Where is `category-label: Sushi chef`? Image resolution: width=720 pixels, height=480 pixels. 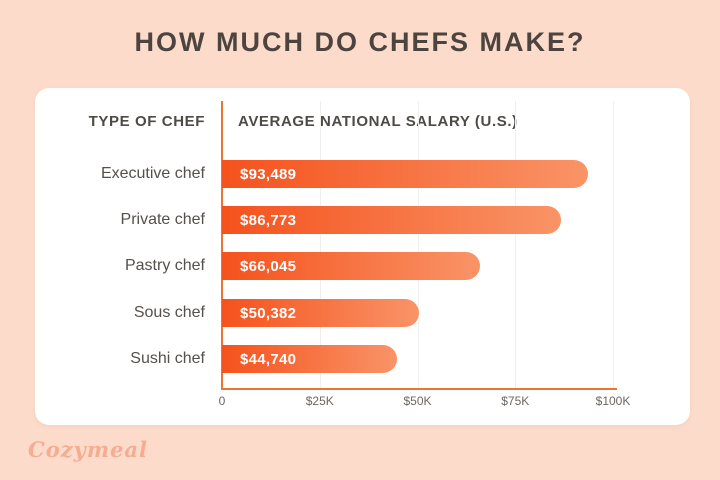 category-label: Sushi chef is located at coordinates (167, 358).